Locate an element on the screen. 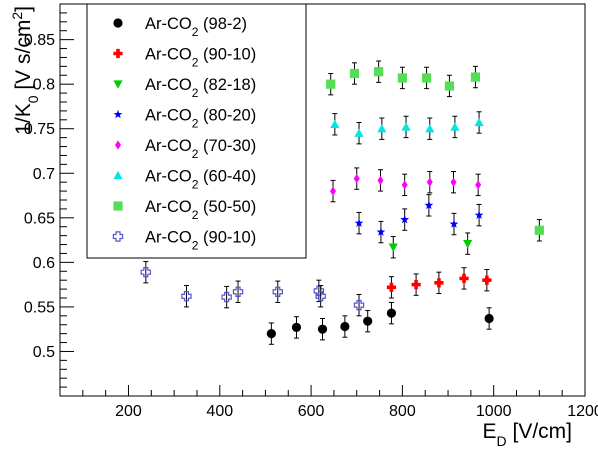 This screenshot has width=598, height=453. x-tick-label: 200 is located at coordinates (128, 411).